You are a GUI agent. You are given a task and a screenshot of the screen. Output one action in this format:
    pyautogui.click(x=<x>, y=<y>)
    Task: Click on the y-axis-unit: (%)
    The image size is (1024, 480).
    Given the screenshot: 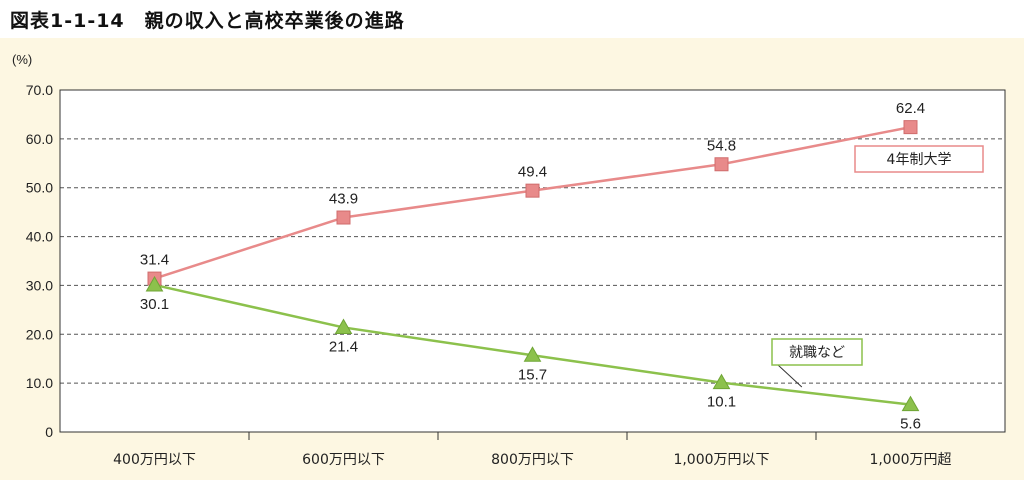 What is the action you would take?
    pyautogui.click(x=22, y=59)
    